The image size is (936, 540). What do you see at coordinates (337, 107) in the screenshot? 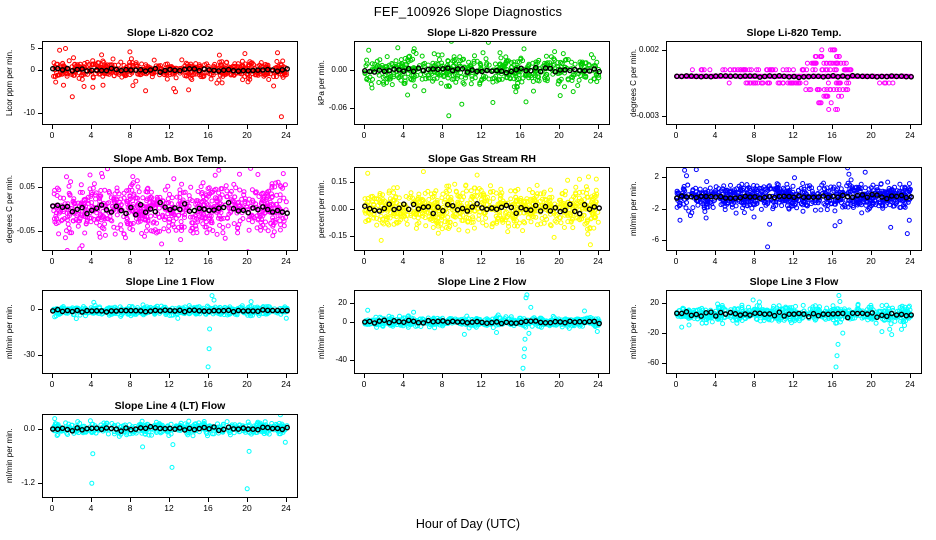
I see `y-tick-label: -0.06` at bounding box center [337, 107].